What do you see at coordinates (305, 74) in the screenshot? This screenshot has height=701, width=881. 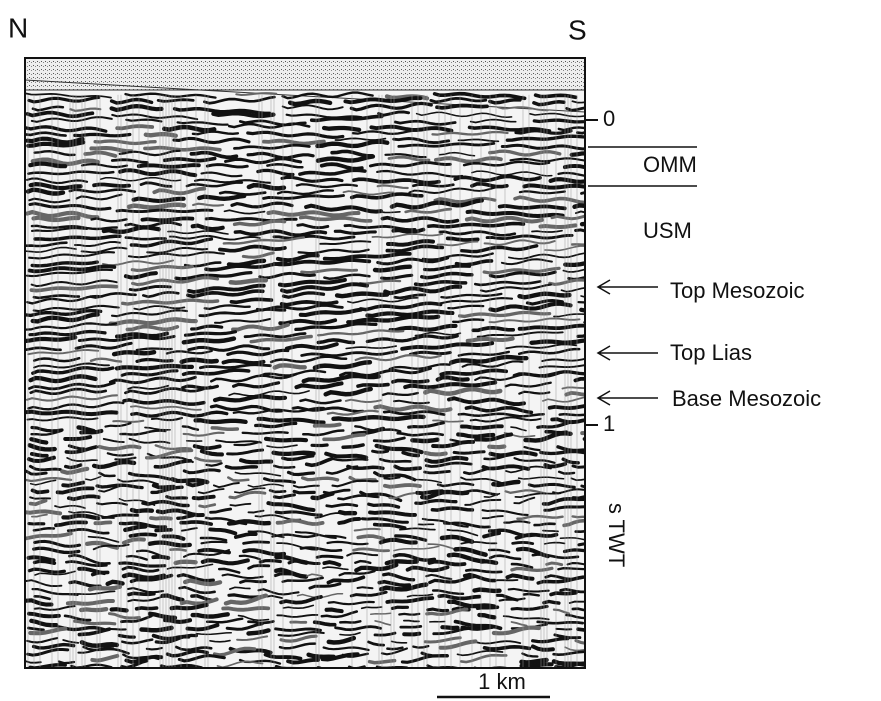 I see `near-surface-band` at bounding box center [305, 74].